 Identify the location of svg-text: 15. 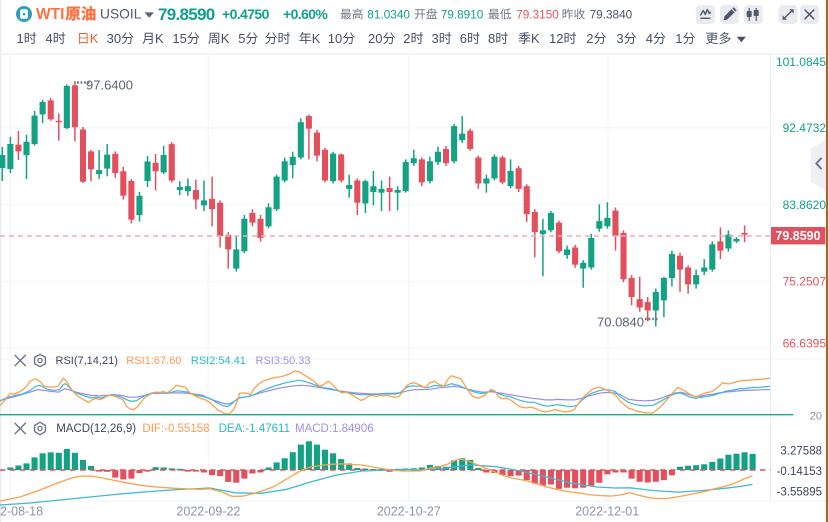
(179, 38).